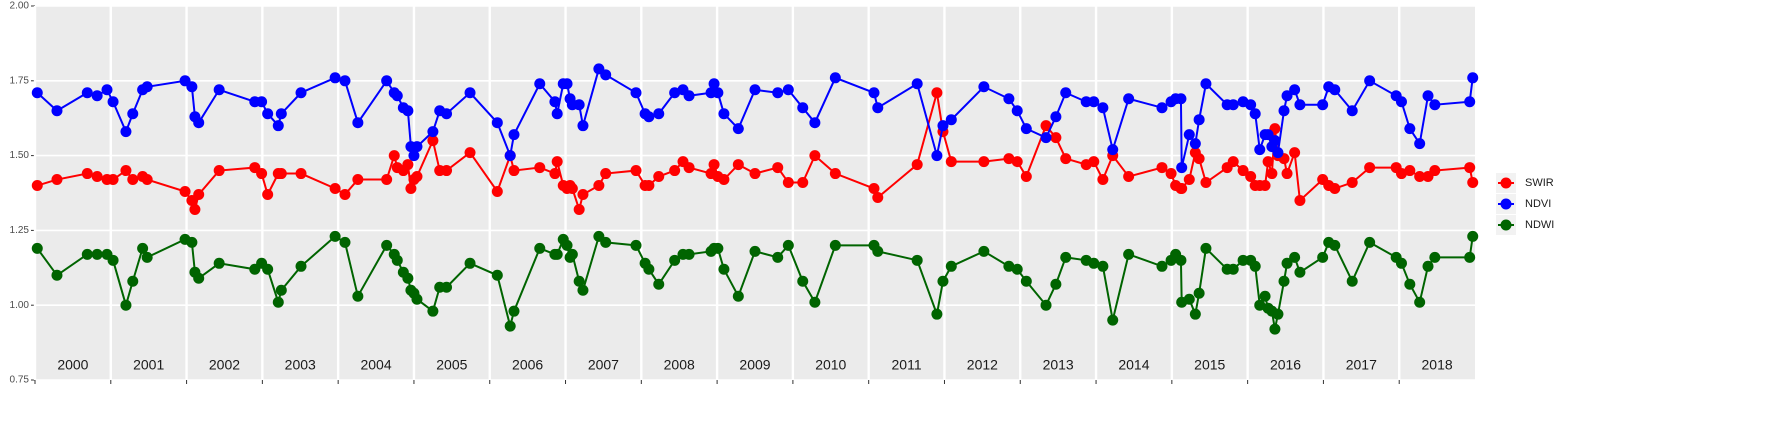 The image size is (1773, 442). What do you see at coordinates (1209, 365) in the screenshot?
I see `year-label: 2015` at bounding box center [1209, 365].